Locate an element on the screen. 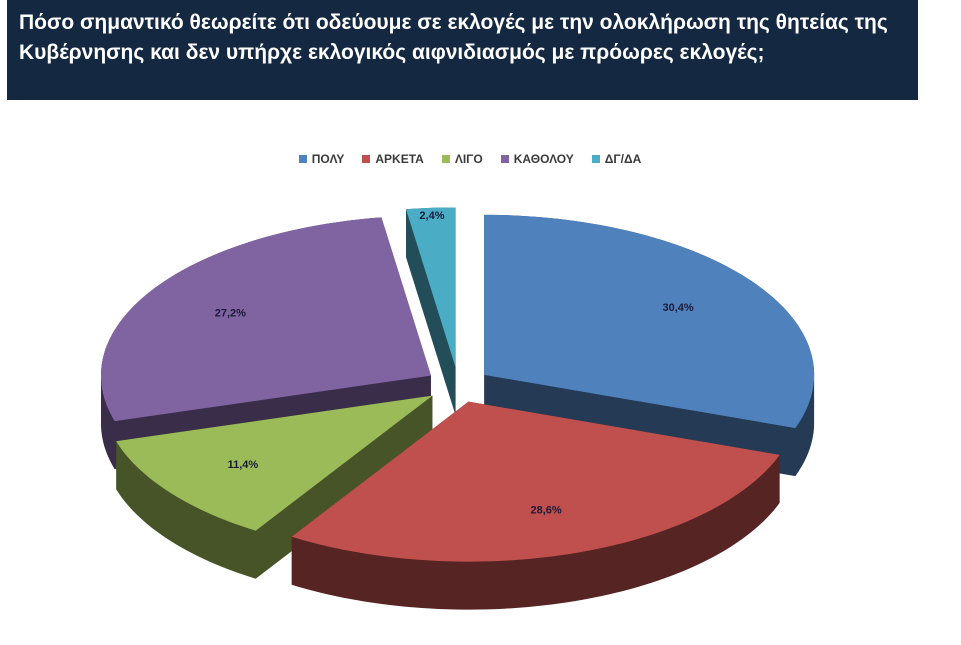  legend-item: ΛΙΓΟ is located at coordinates (462, 159).